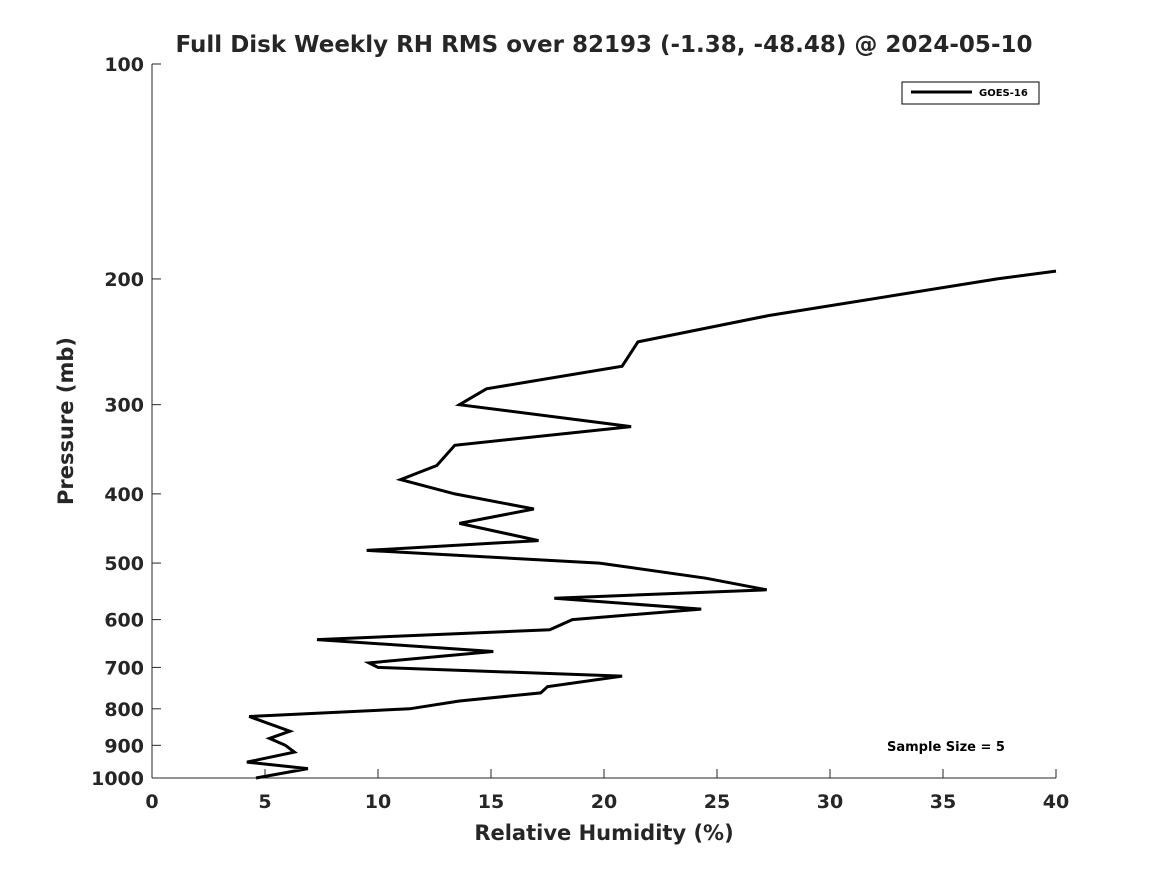  I want to click on y-tick-label: 1000, so click(117, 779).